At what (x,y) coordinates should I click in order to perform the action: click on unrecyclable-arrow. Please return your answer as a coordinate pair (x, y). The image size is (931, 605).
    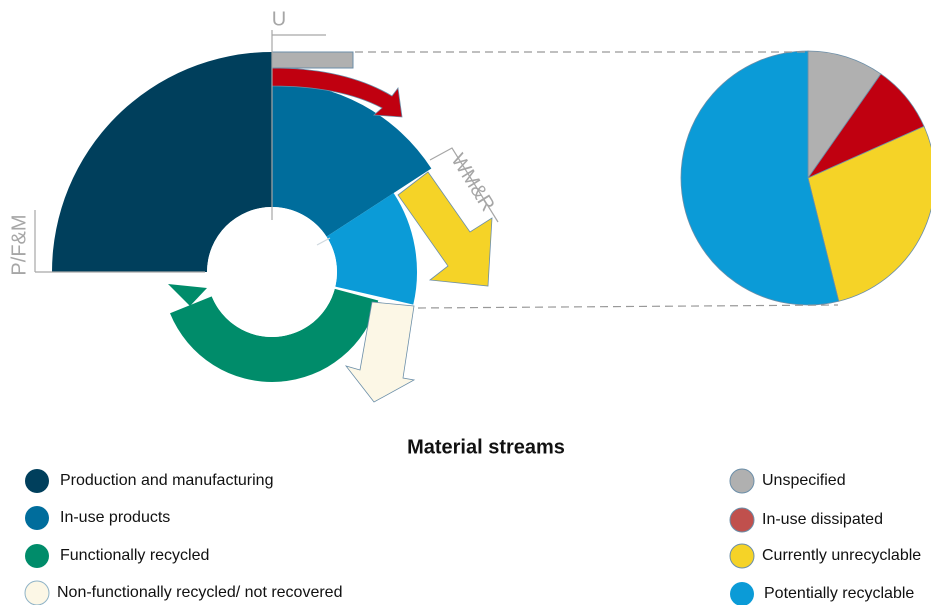
    Looking at the image, I should click on (445, 229).